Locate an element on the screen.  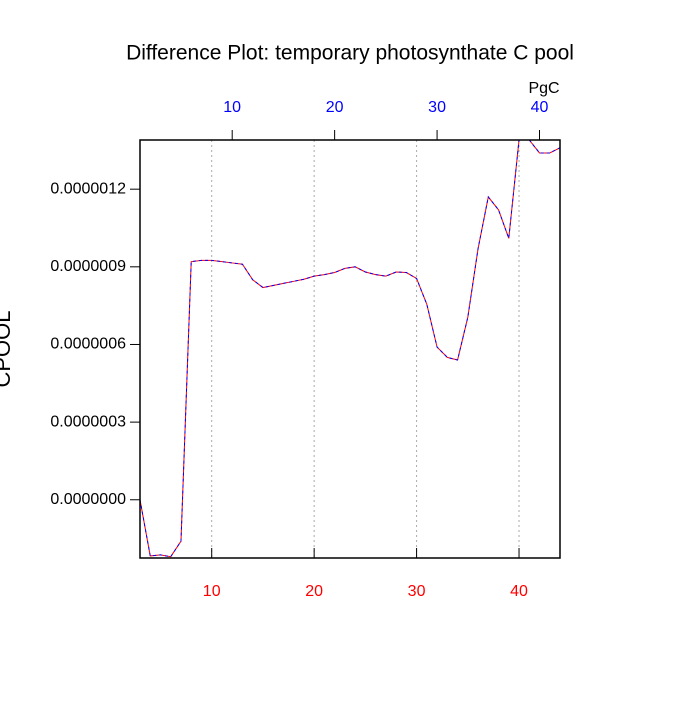
x-tick-label: 20 is located at coordinates (314, 591).